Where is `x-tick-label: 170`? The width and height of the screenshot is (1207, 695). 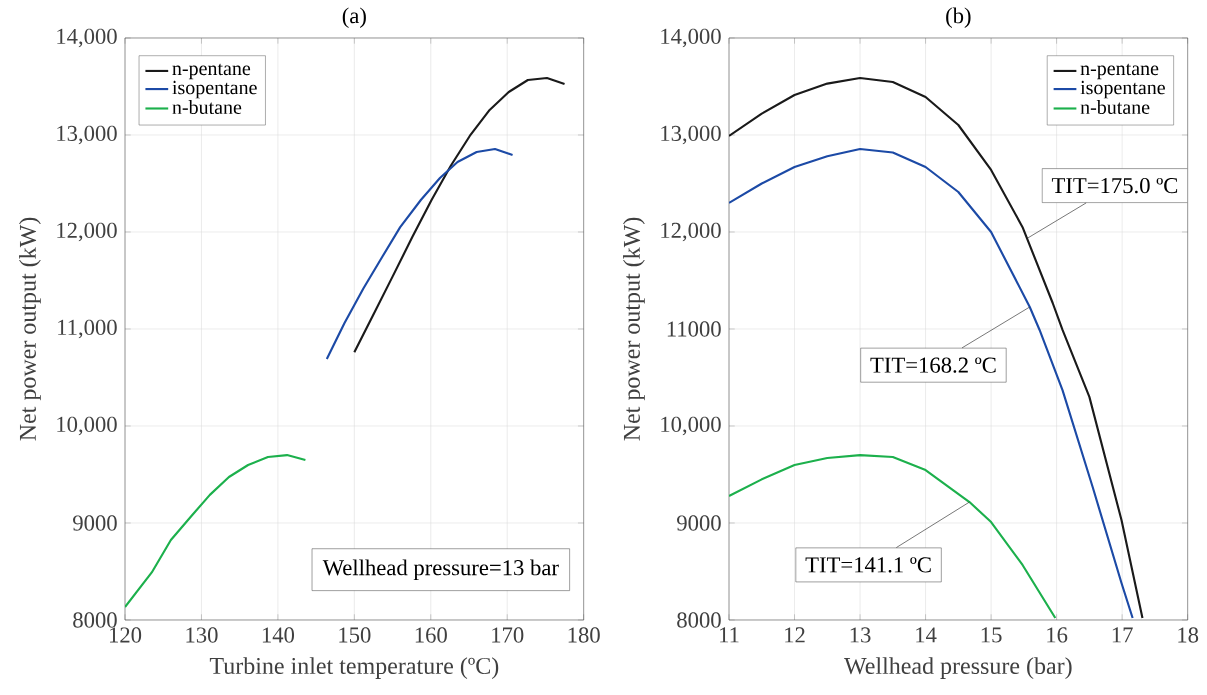
x-tick-label: 170 is located at coordinates (508, 635).